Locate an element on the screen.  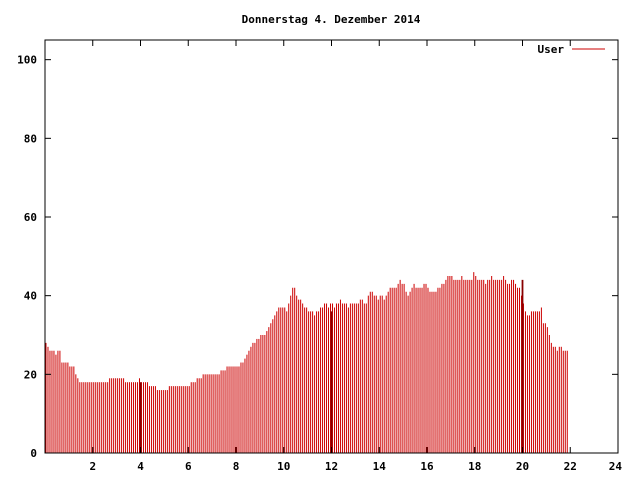
y-tick-label: 0 is located at coordinates (33, 453).